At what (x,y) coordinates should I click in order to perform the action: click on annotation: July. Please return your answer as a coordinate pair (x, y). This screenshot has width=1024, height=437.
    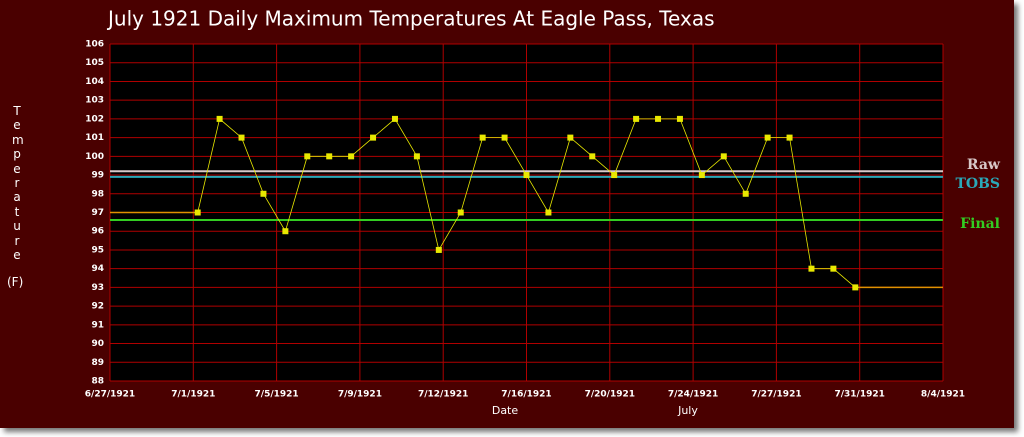
    Looking at the image, I should click on (687, 410).